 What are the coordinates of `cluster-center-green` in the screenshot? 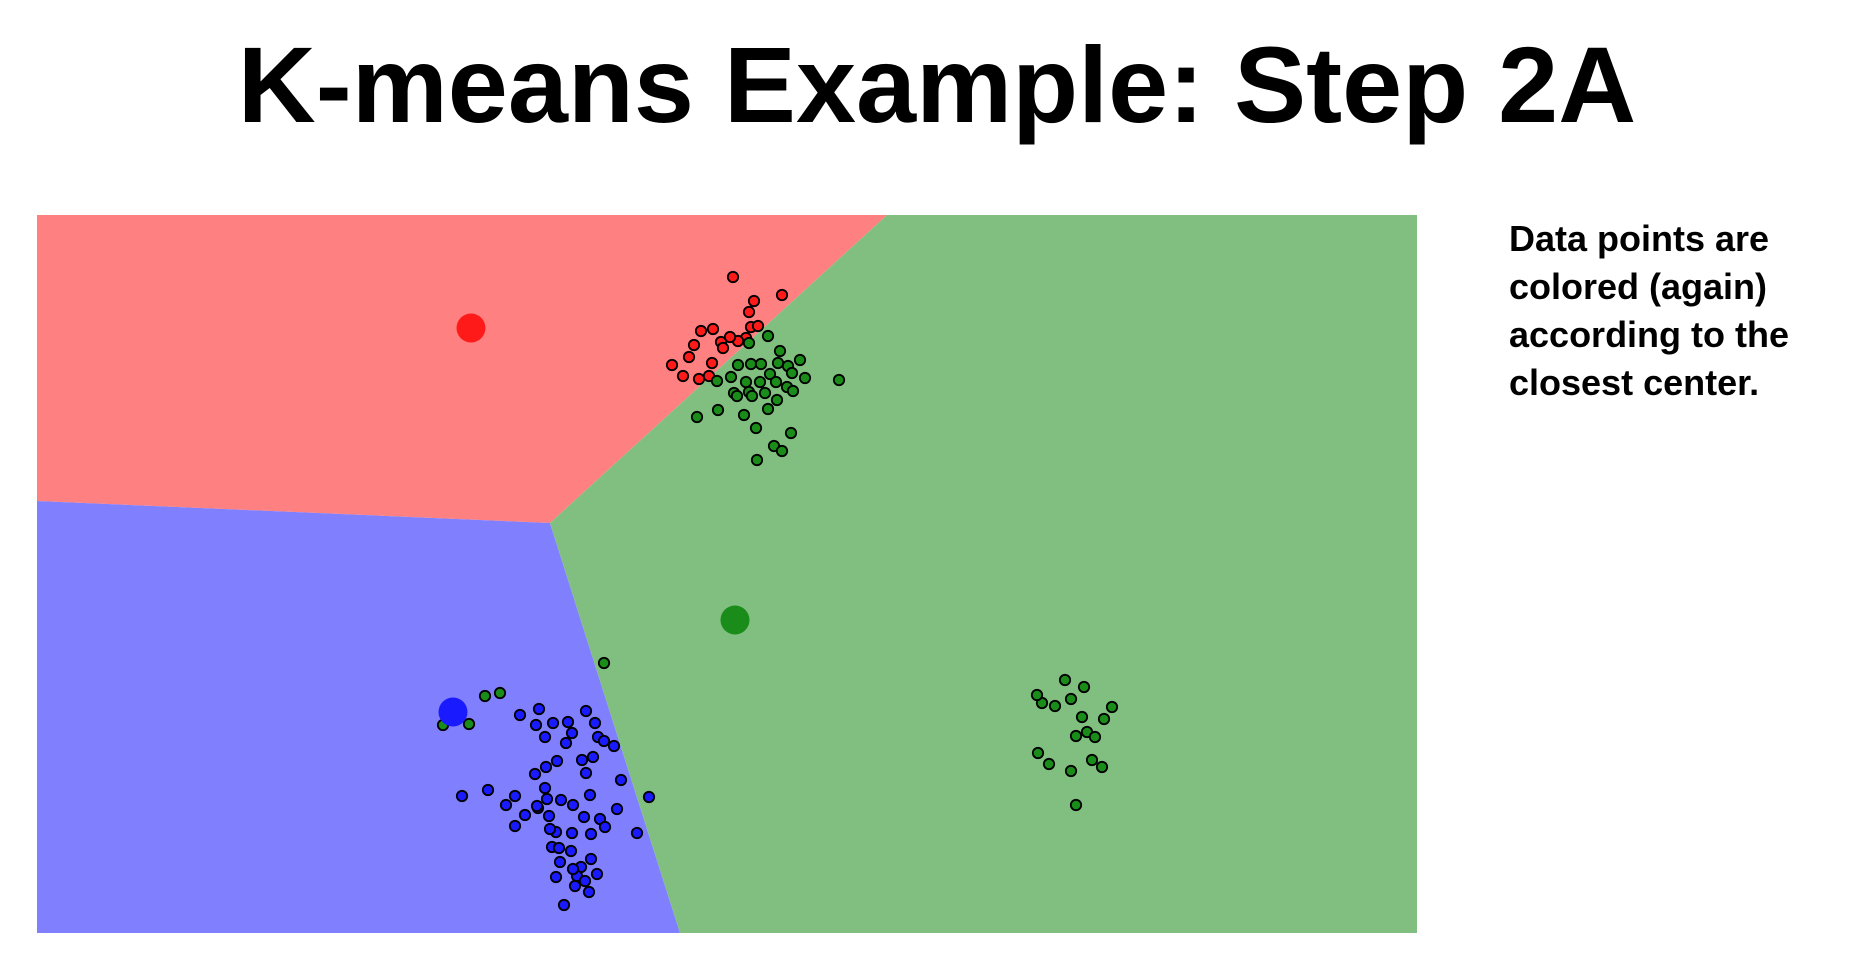 It's located at (735, 620).